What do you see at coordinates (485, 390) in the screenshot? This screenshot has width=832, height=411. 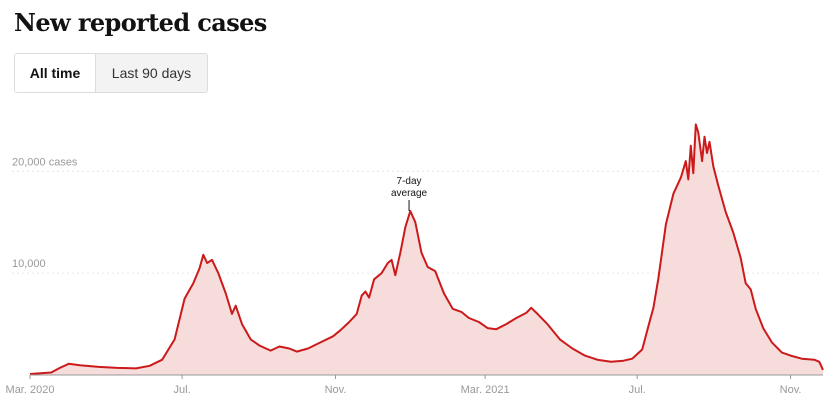 I see `x-tick-label: Mar. 2021` at bounding box center [485, 390].